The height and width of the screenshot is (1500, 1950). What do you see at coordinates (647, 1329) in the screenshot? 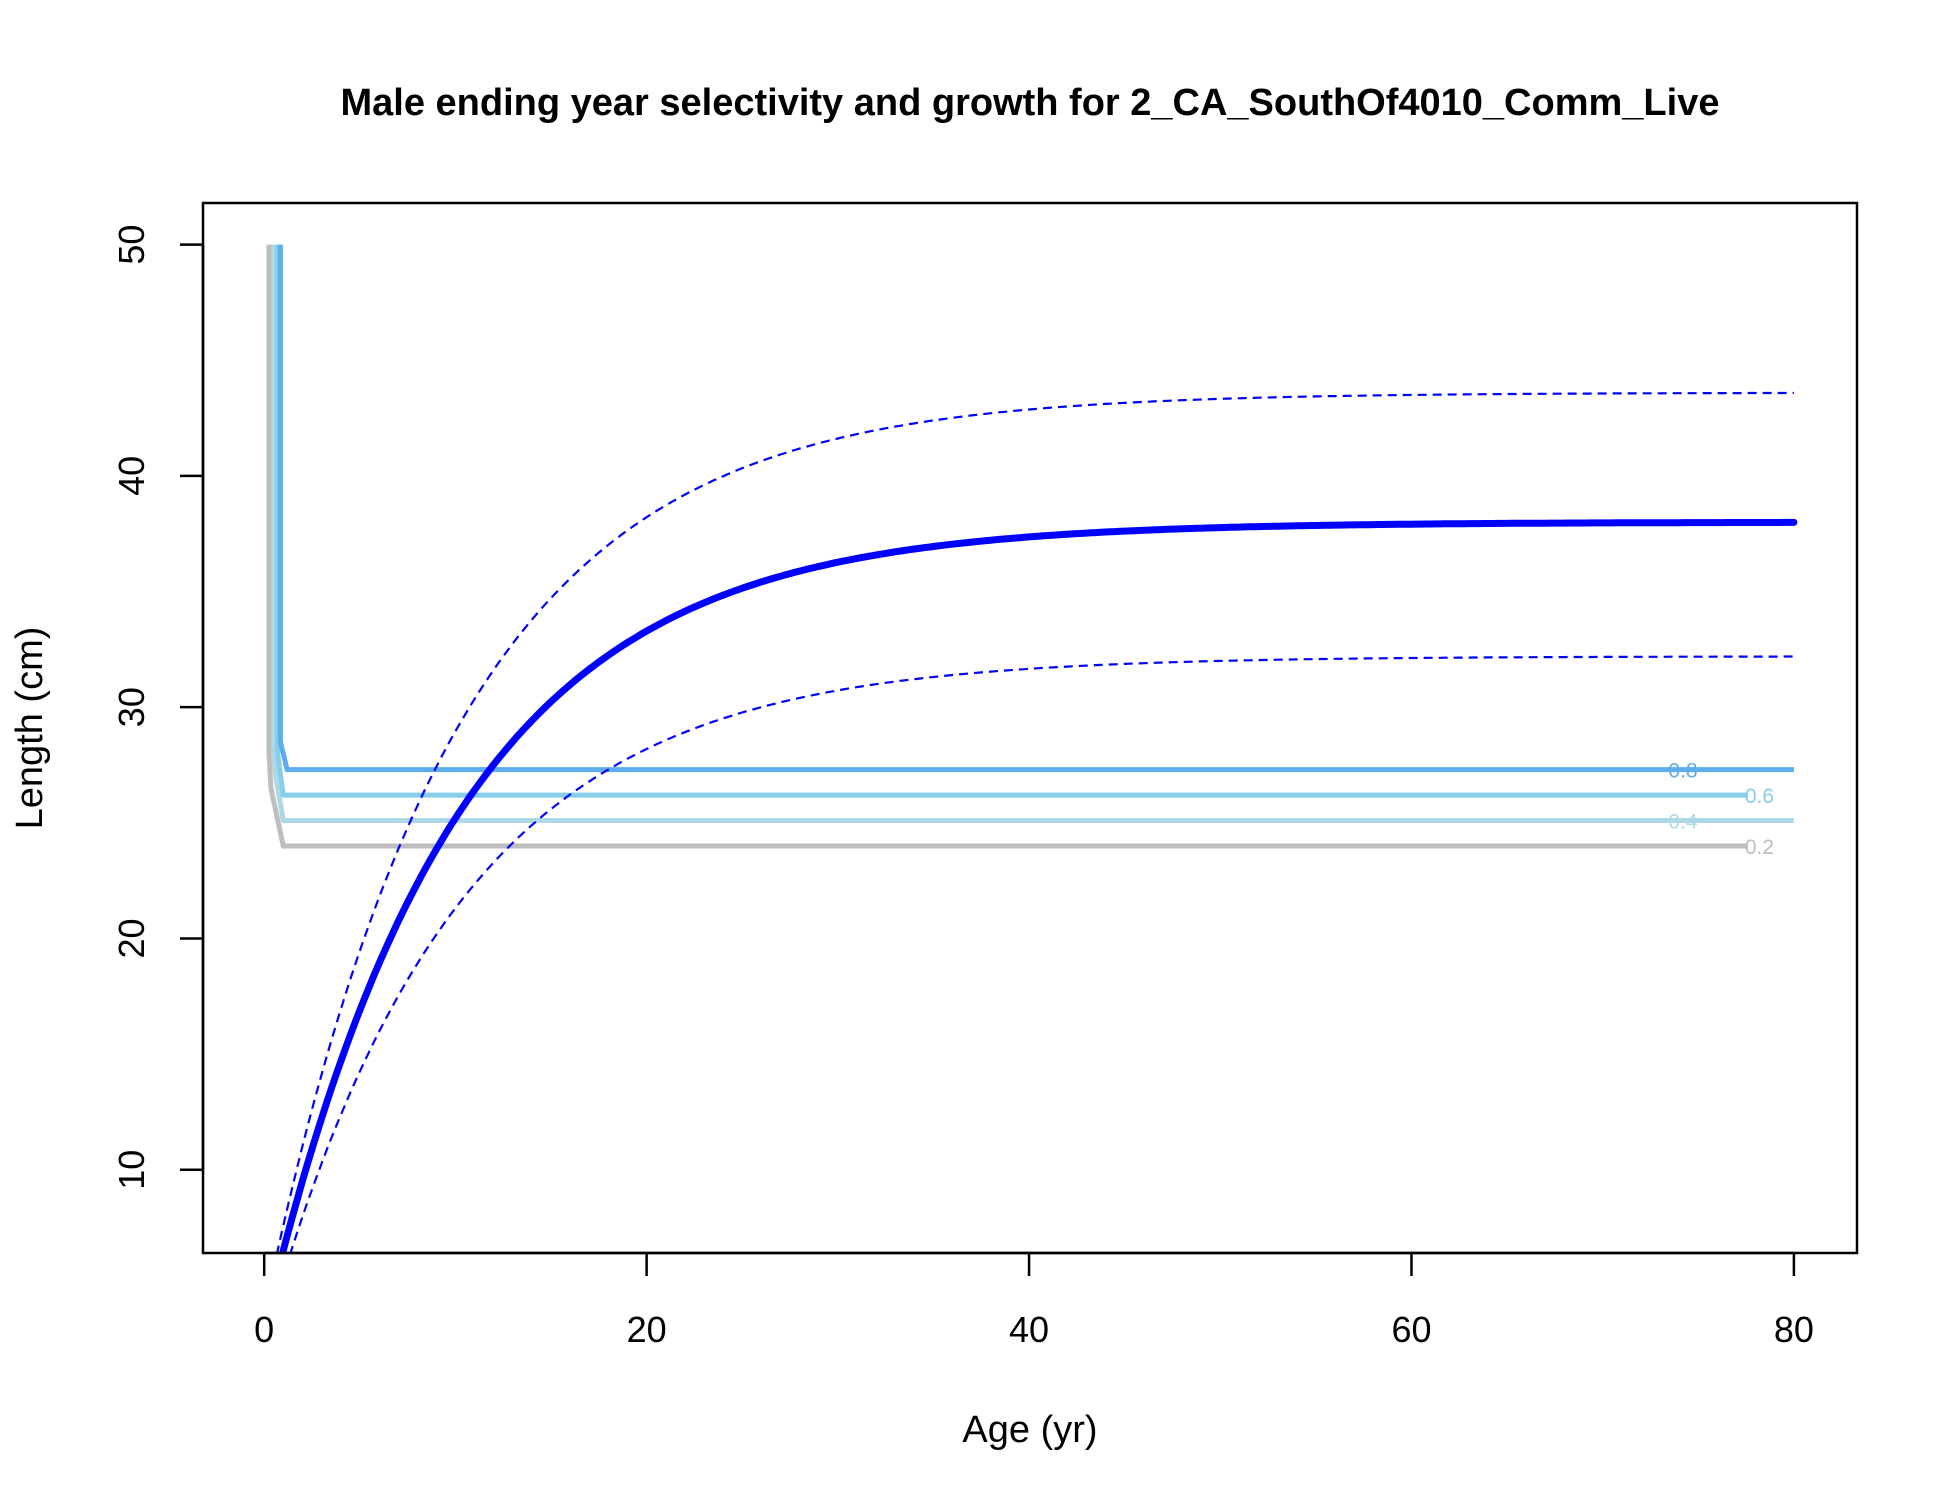
I see `x-tick-label: 20` at bounding box center [647, 1329].